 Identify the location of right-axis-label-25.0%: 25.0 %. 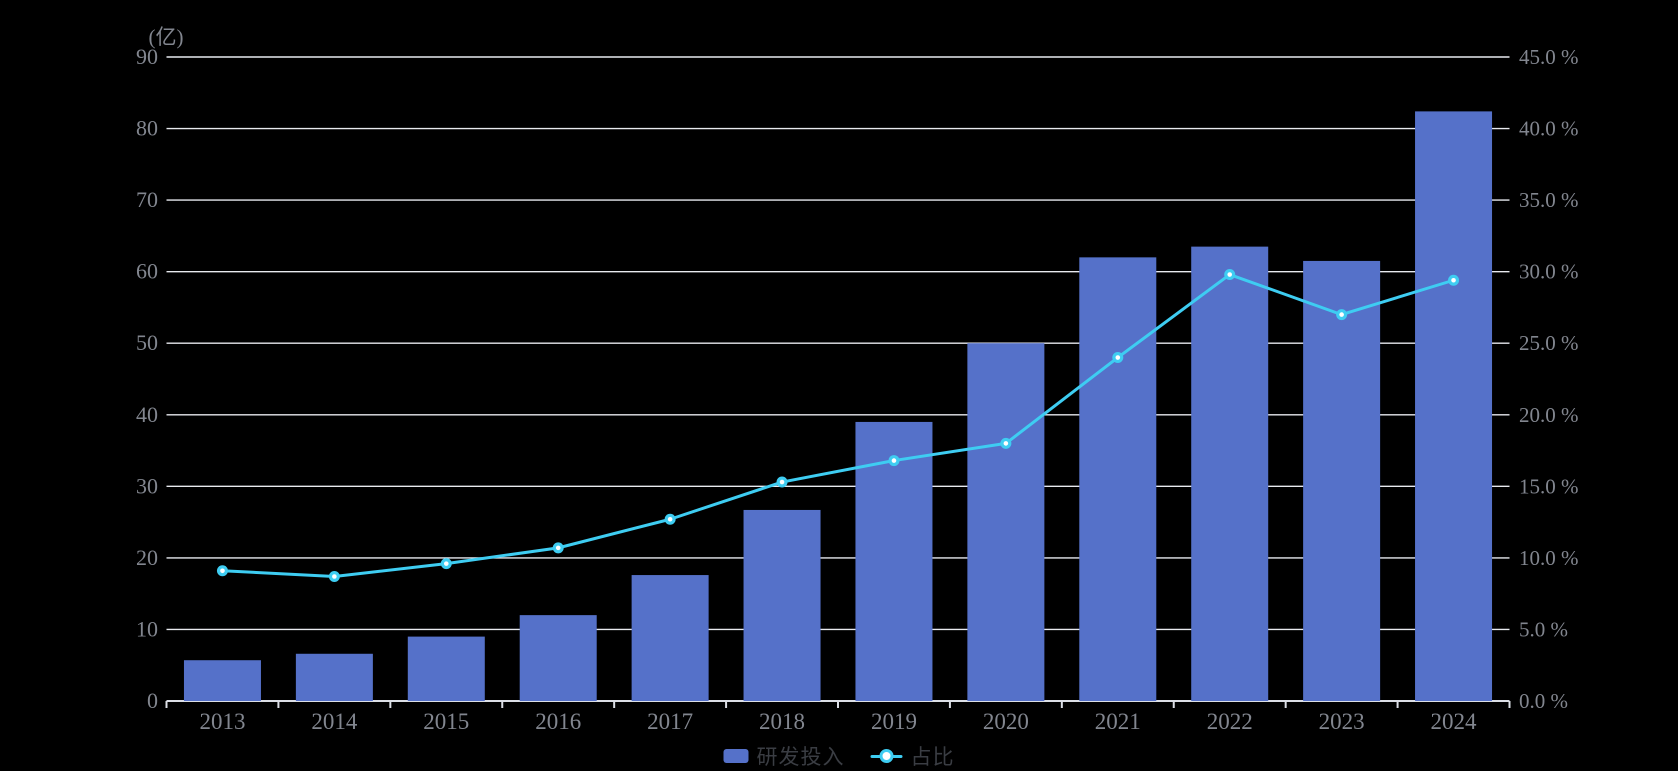
(1549, 343).